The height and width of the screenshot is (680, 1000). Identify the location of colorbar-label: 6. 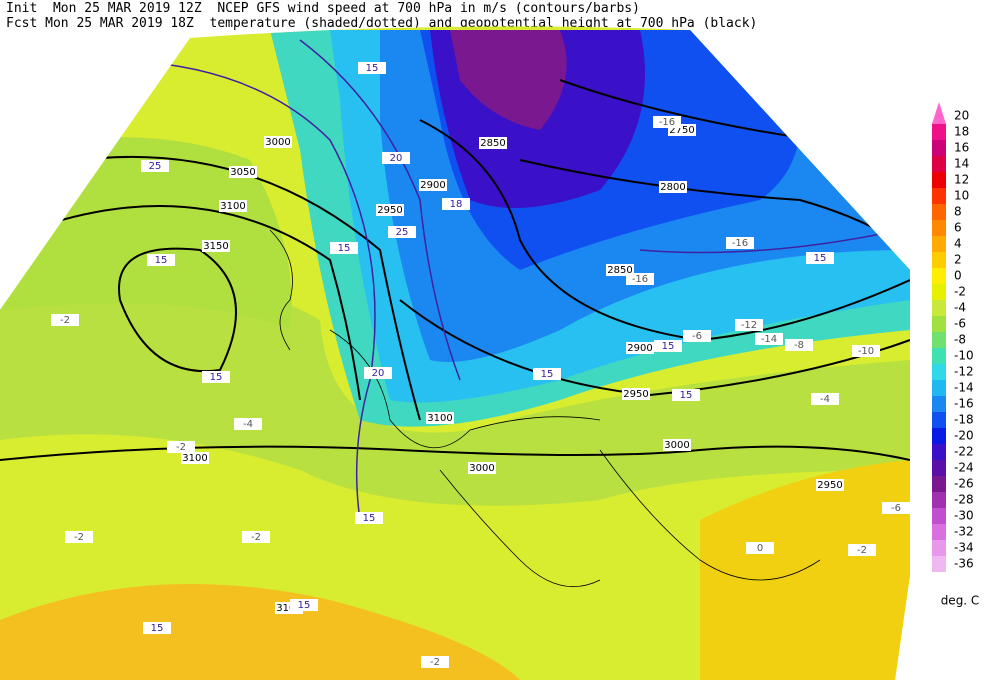
(958, 228).